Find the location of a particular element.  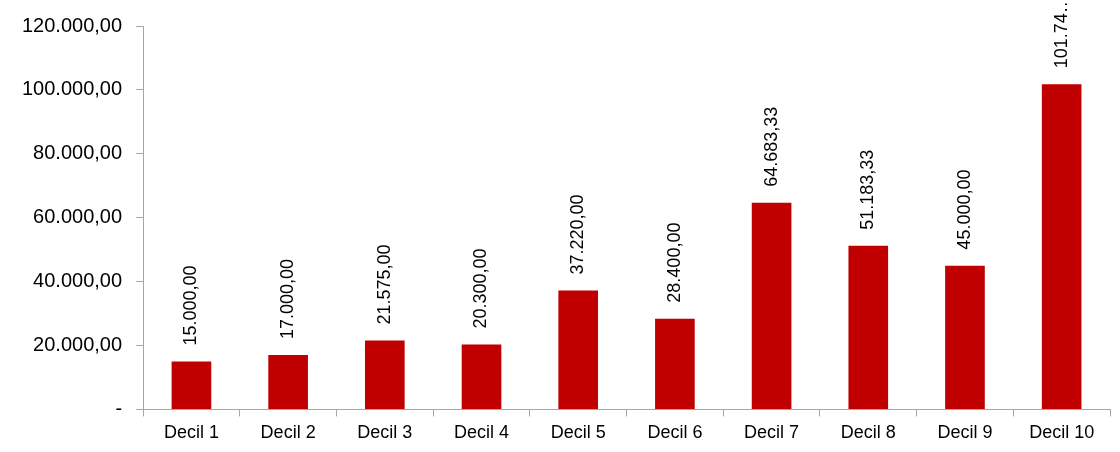

y-tick-label: 60.000,00 is located at coordinates (78, 216).